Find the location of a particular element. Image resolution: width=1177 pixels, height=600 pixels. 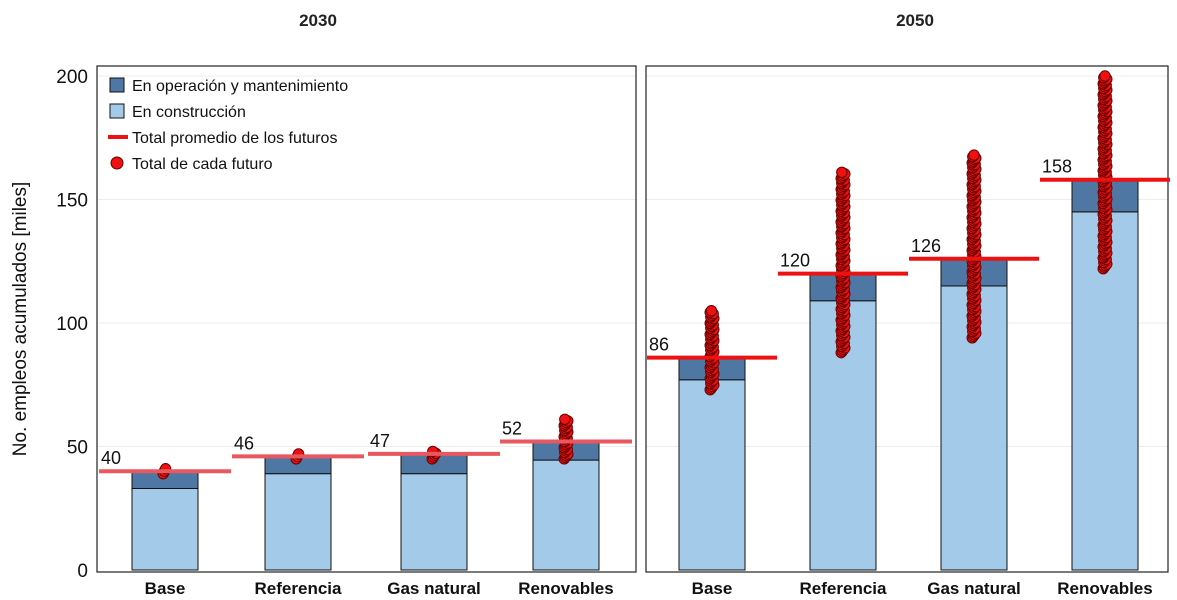

y-tick-label: 0 is located at coordinates (82, 571).